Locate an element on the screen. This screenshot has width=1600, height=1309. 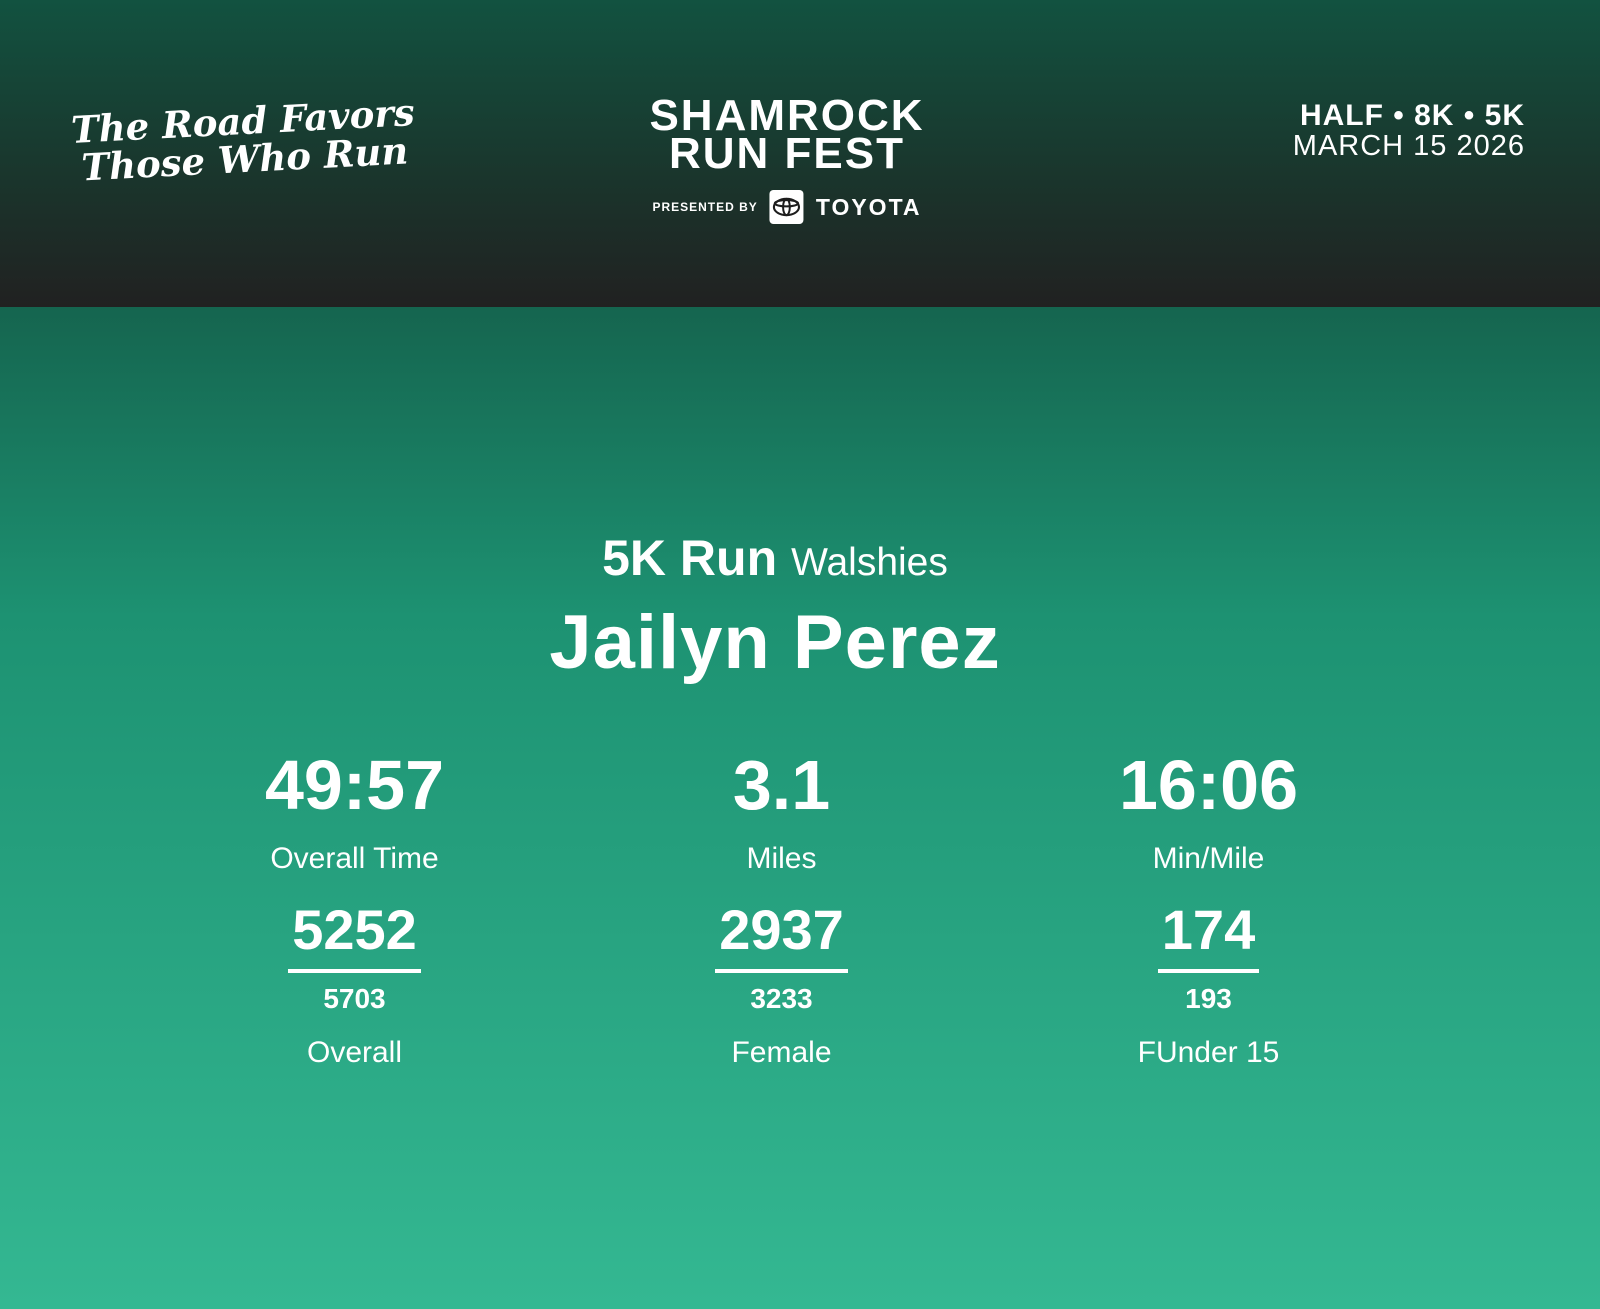
event-name: 5K Run is located at coordinates (690, 558).